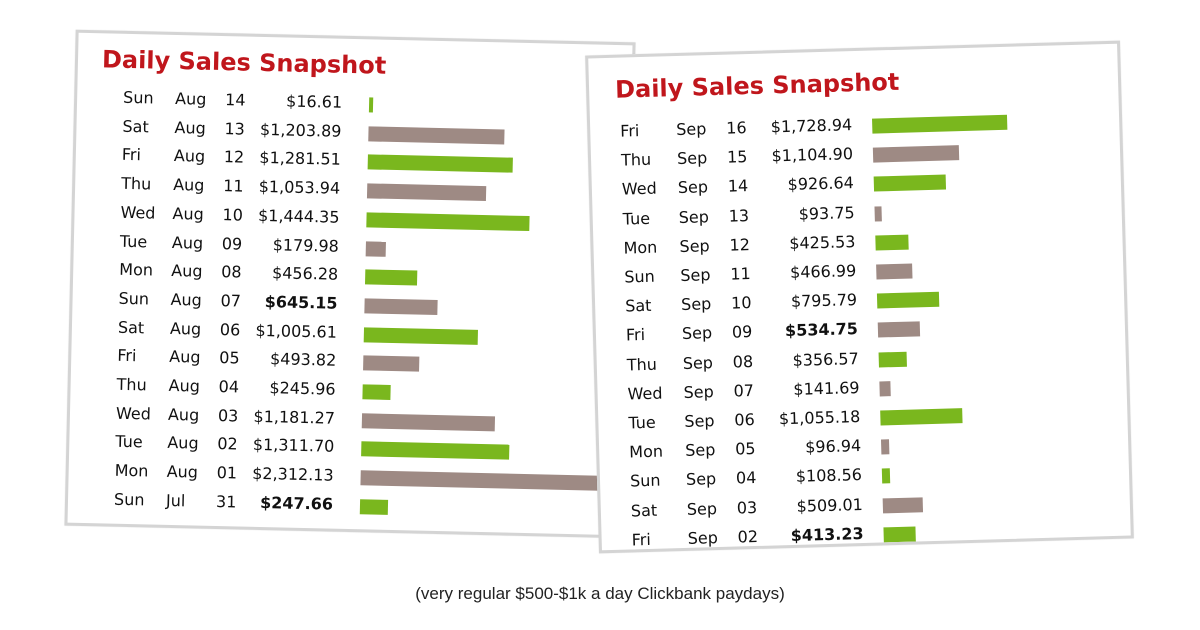 This screenshot has height=630, width=1200. What do you see at coordinates (301, 302) in the screenshot?
I see `amount-label: $645.15` at bounding box center [301, 302].